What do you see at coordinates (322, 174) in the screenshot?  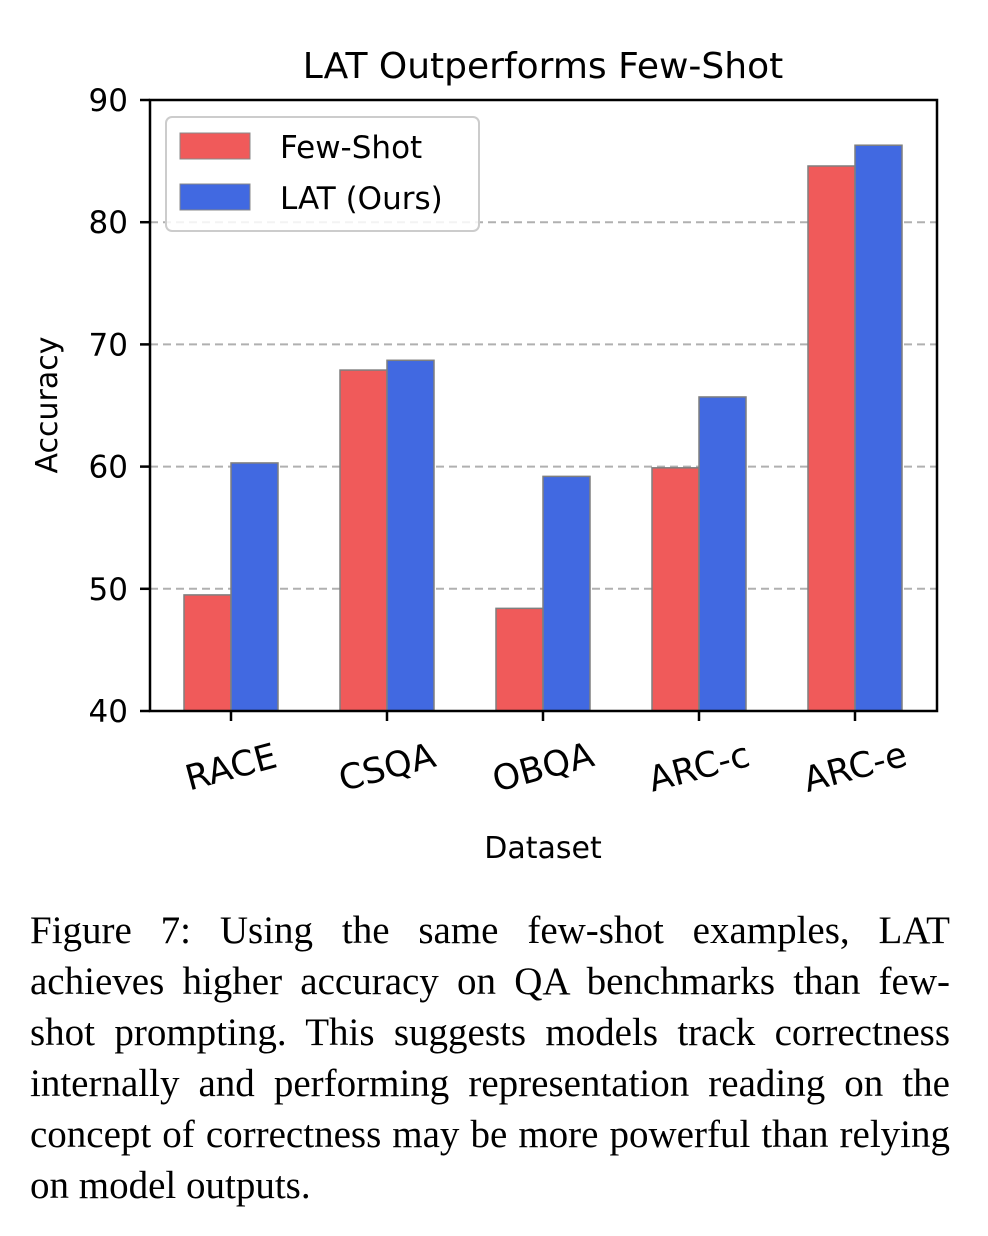 I see `legend: Few-Shot LAT (Ours)` at bounding box center [322, 174].